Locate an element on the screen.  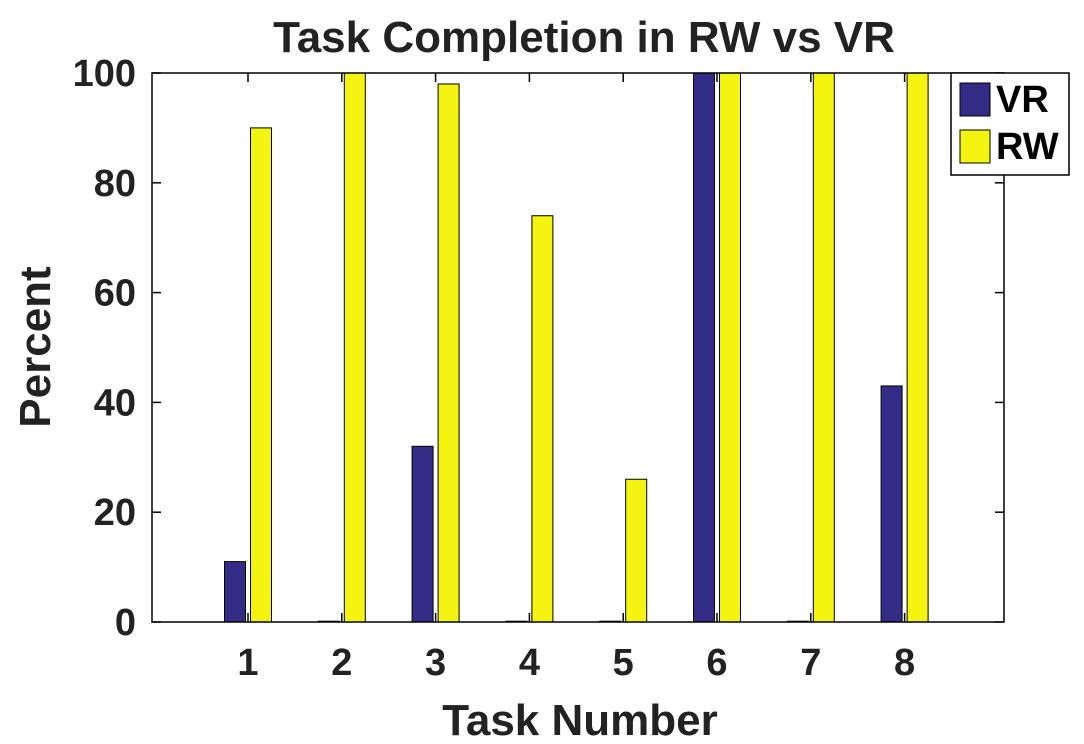
chart-title: Task Completion in RW vs VR is located at coordinates (584, 37).